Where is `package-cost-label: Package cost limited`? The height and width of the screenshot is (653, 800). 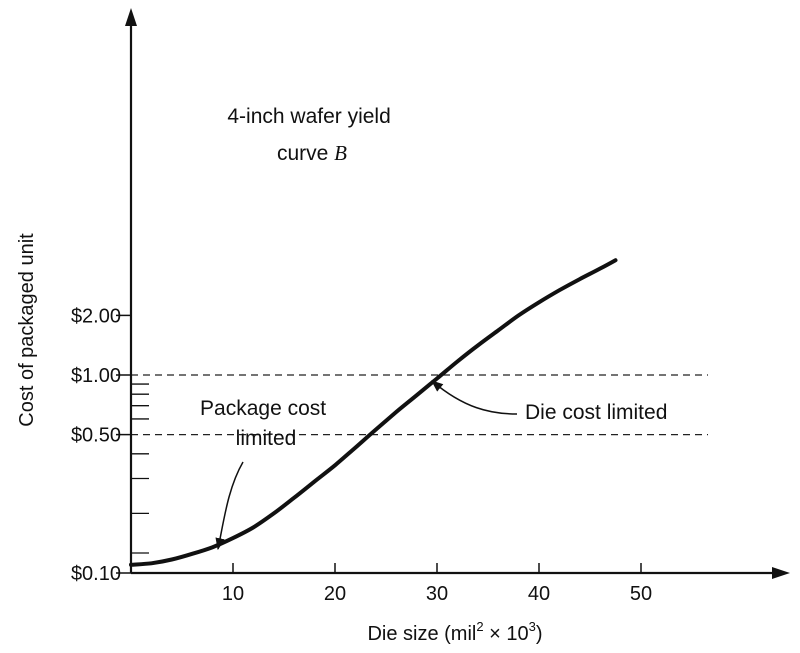 package-cost-label: Package cost limited is located at coordinates (266, 423).